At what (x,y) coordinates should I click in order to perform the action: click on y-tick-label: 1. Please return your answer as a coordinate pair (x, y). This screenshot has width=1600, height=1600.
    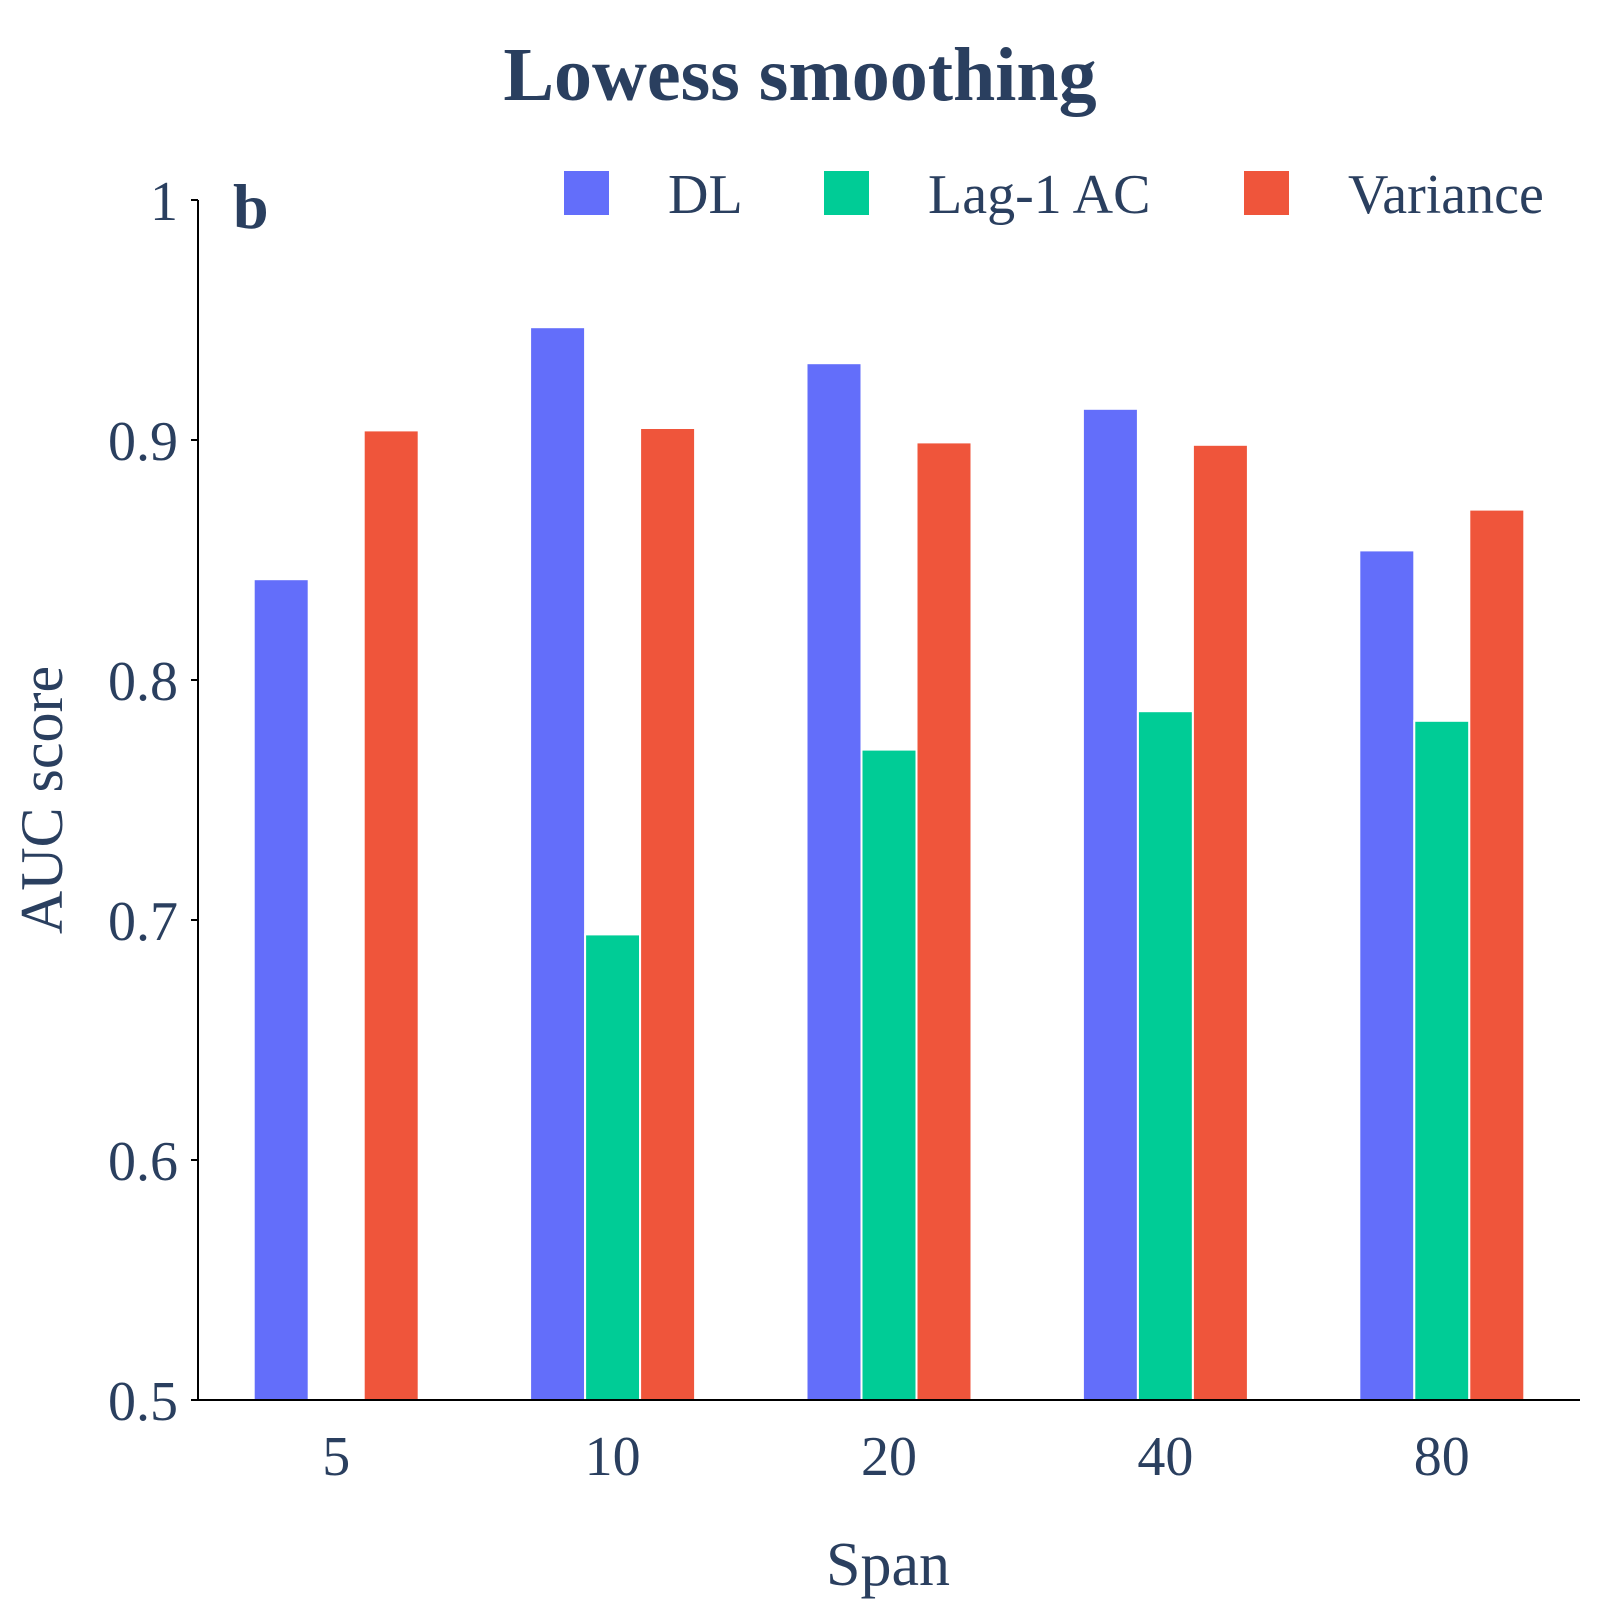
    Looking at the image, I should click on (164, 202).